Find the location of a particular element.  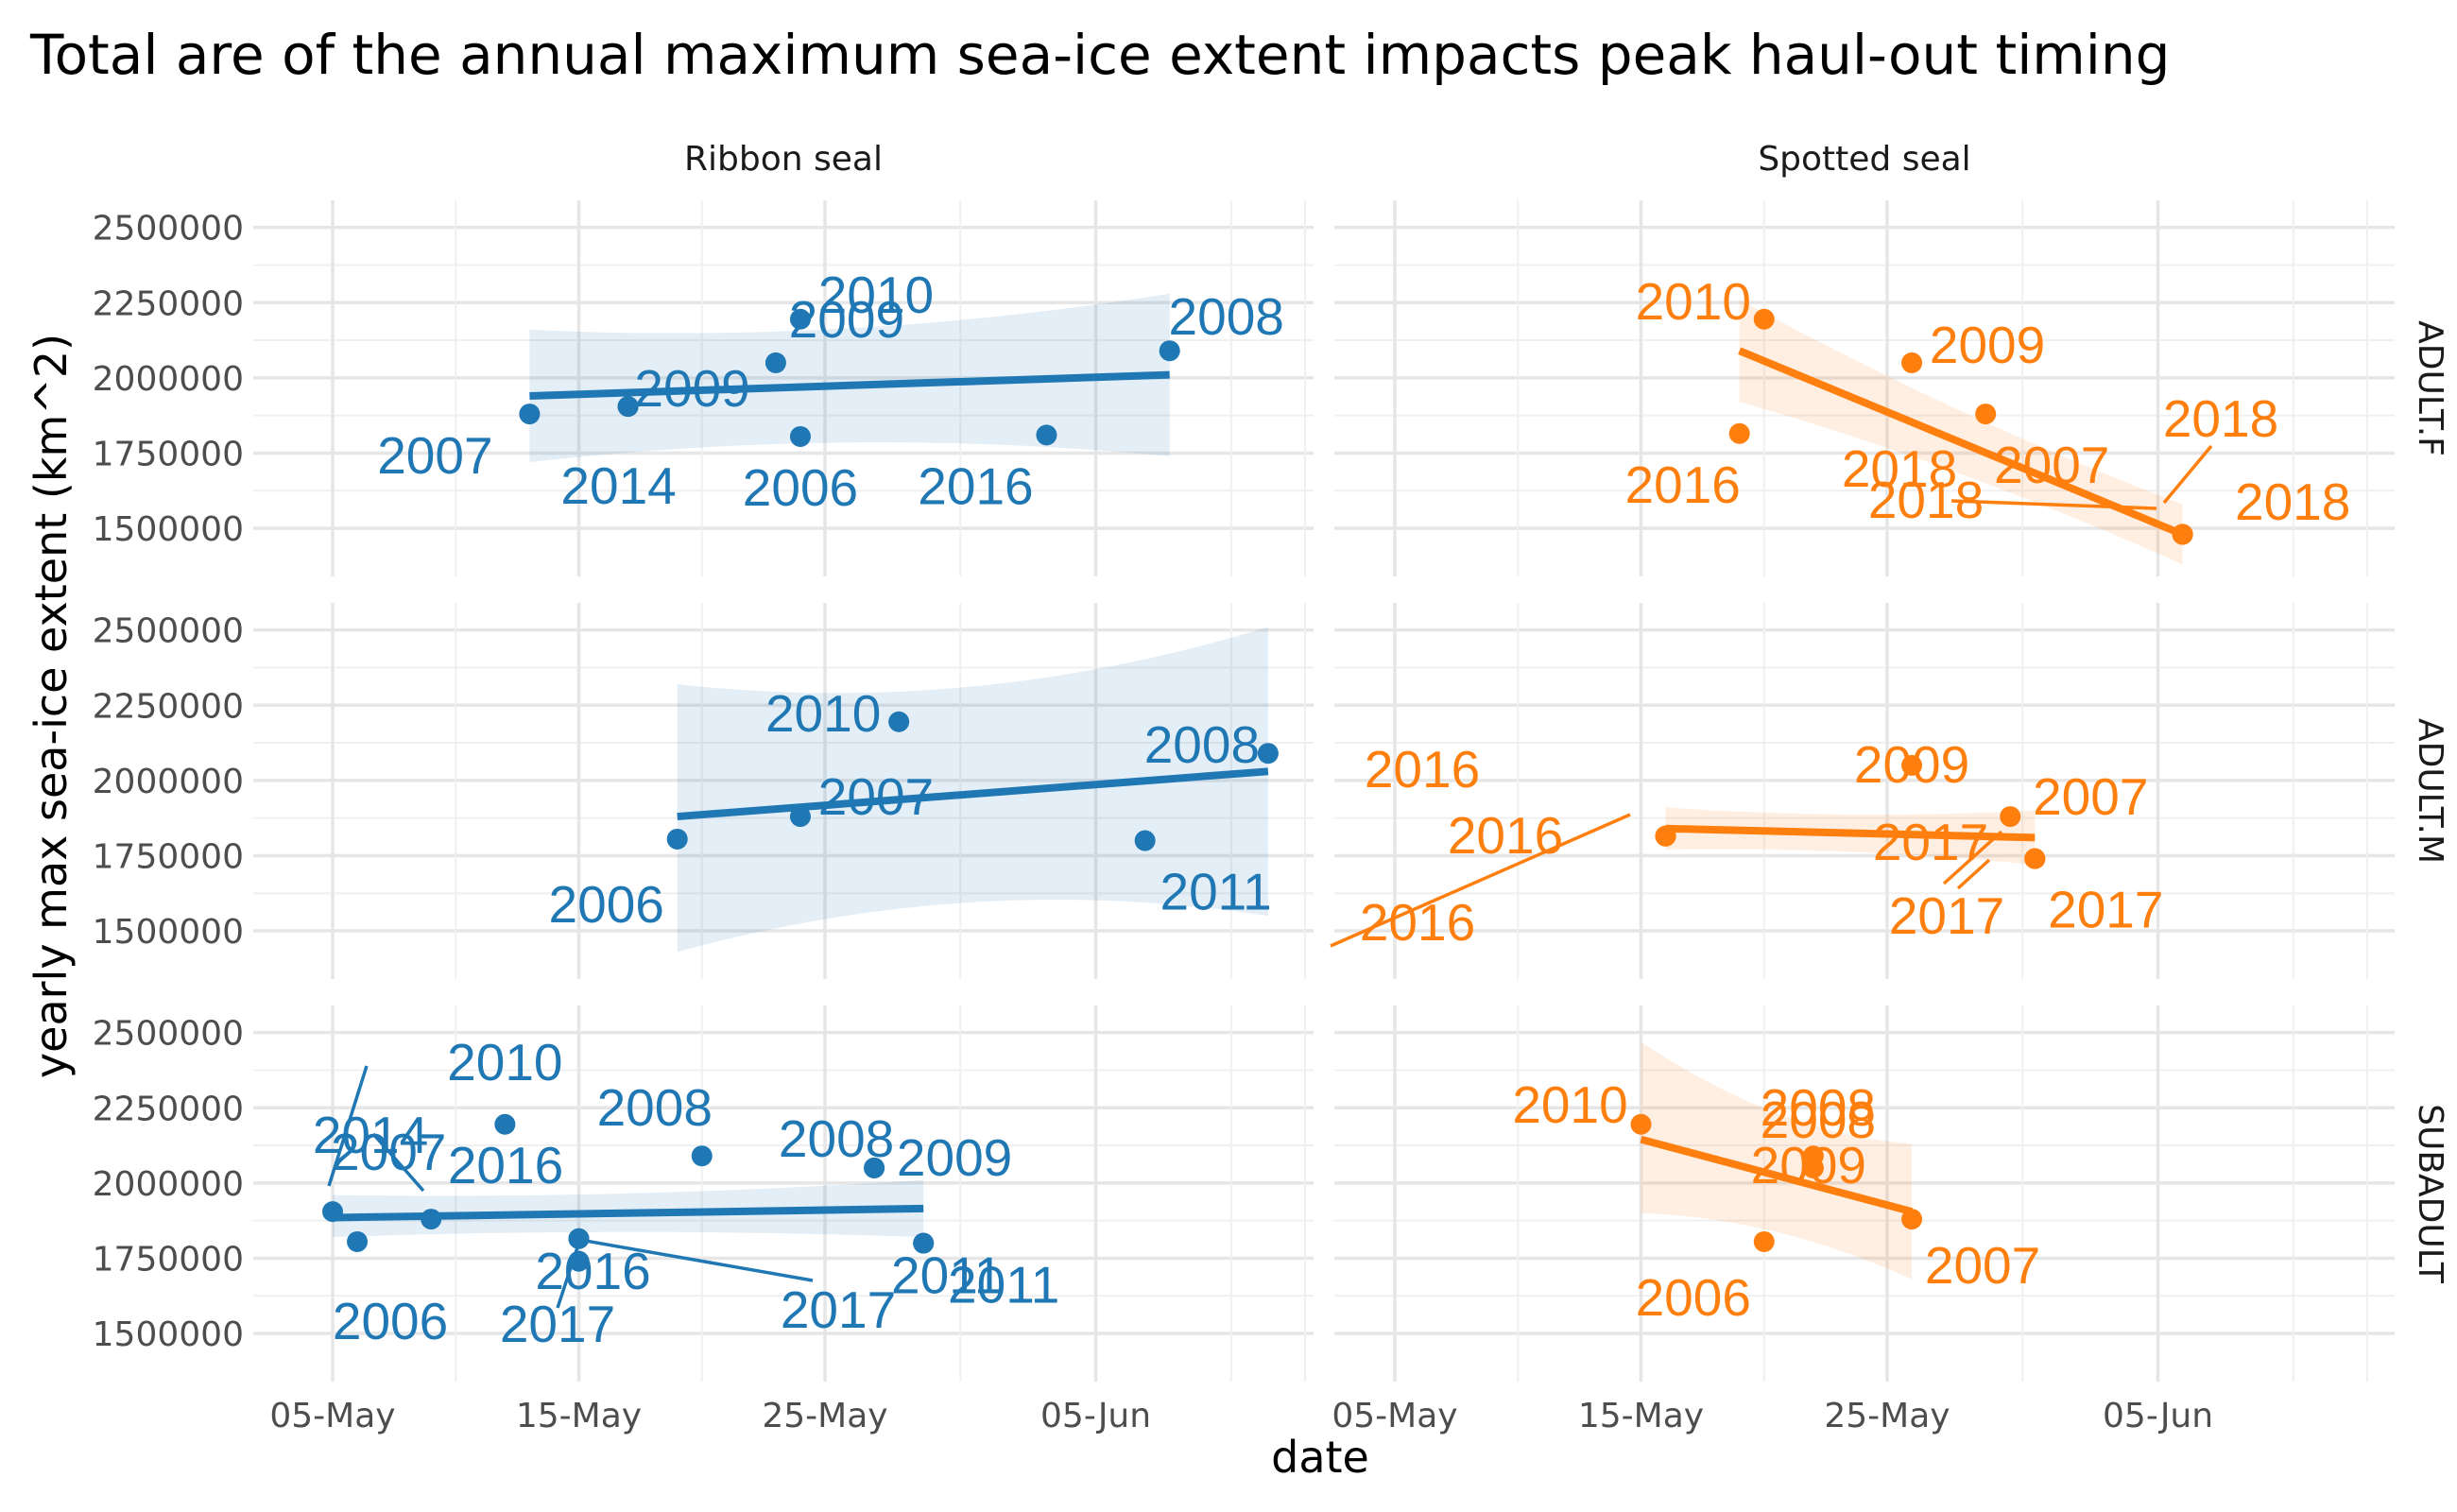

panel-ribbon-seal-adult.f is located at coordinates (783, 388).